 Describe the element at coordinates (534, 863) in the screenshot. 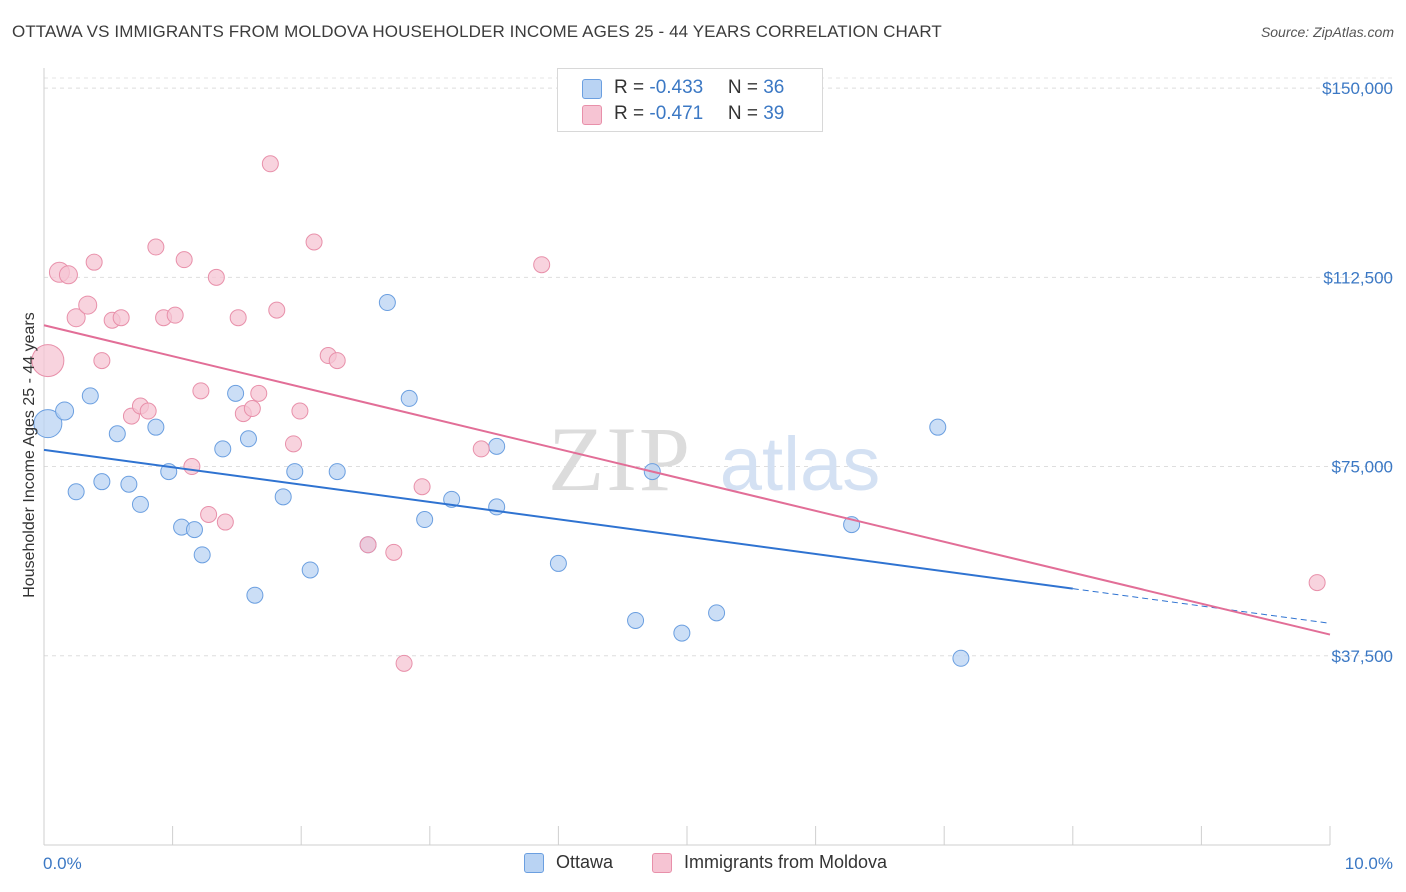

I see `ottawa-legend-swatch` at that location.